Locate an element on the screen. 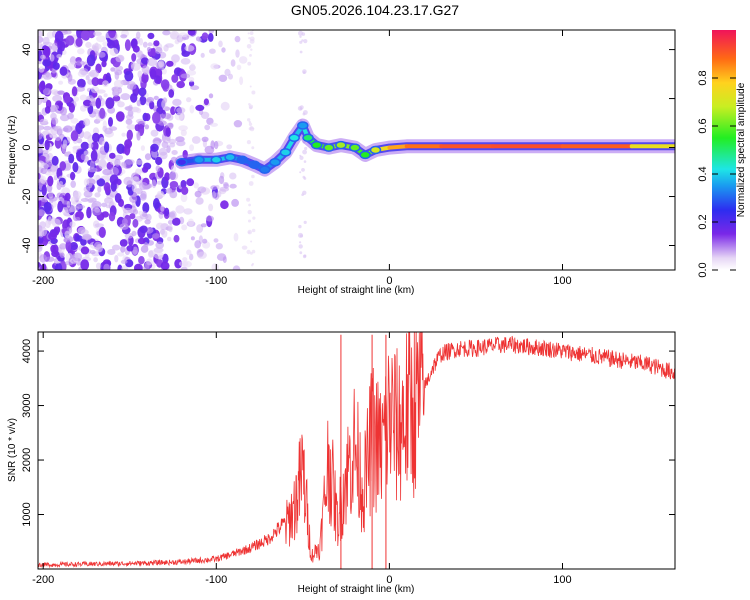 Image resolution: width=750 pixels, height=600 pixels. colorbar-gradient is located at coordinates (724, 150).